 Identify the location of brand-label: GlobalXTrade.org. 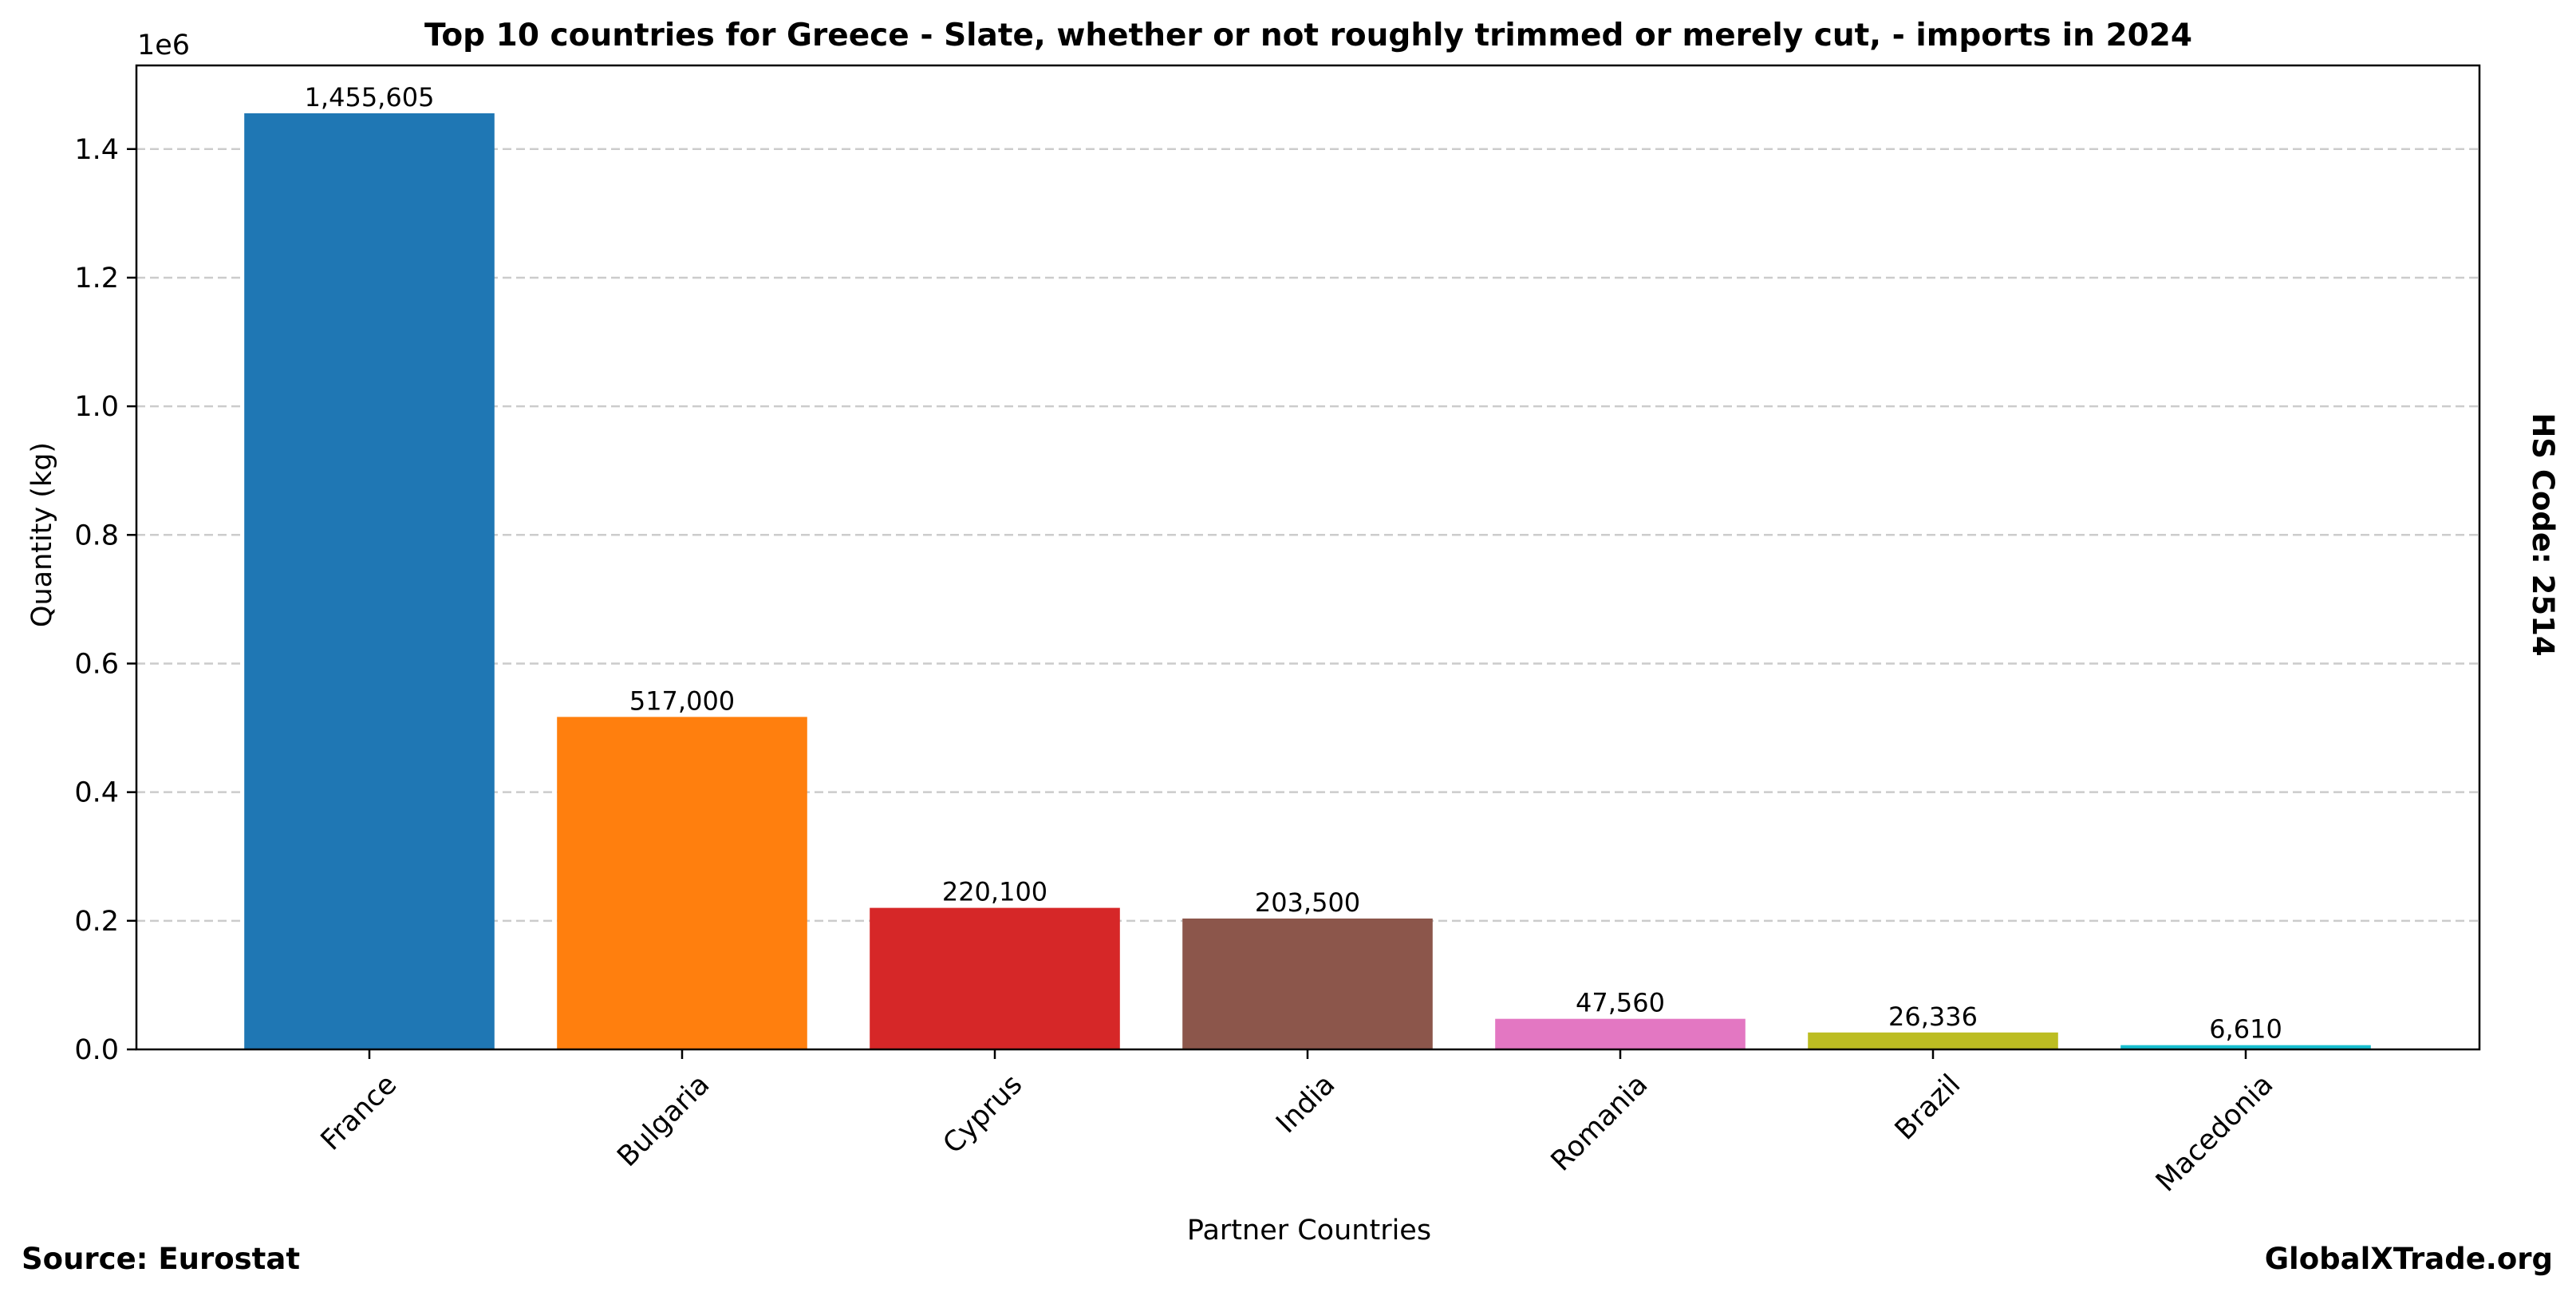
(2409, 1259).